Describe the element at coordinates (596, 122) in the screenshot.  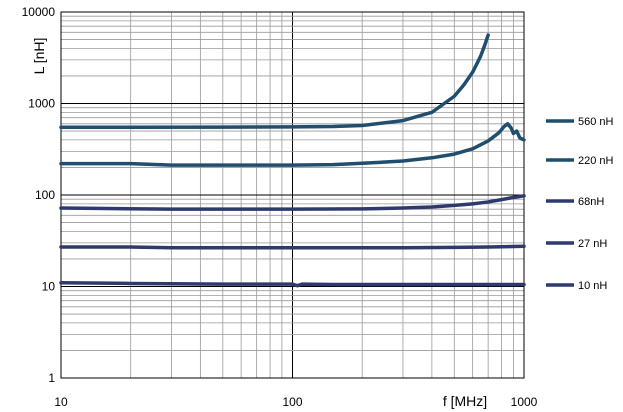
I see `legend-label: 560 nH` at that location.